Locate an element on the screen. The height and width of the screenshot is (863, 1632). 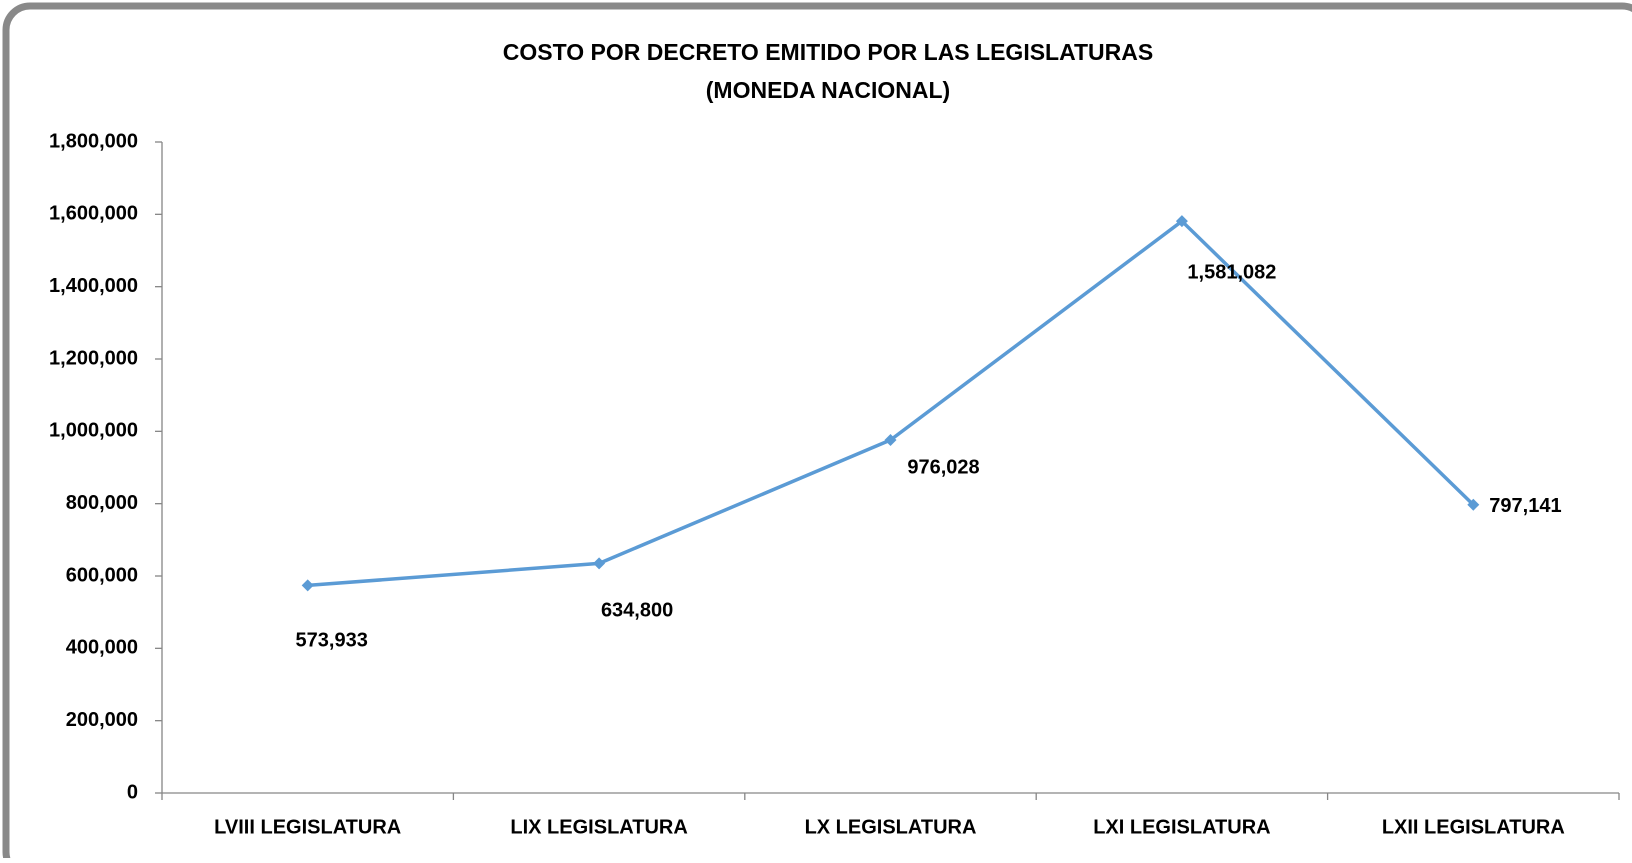
y-tick-label: 1,600,000 is located at coordinates (93, 214).